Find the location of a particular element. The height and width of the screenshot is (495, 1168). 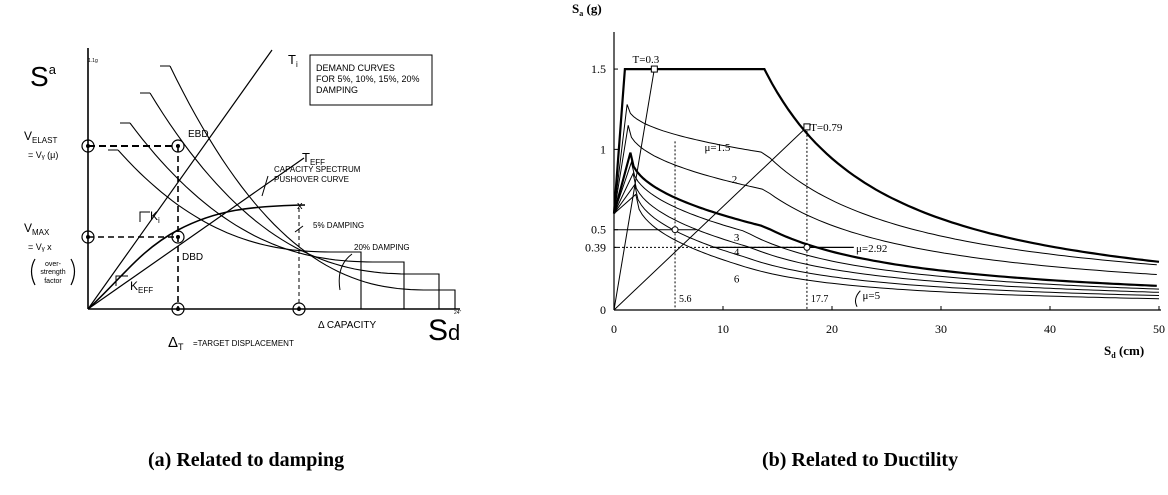

delta-t-marker-dot is located at coordinates (178, 309).